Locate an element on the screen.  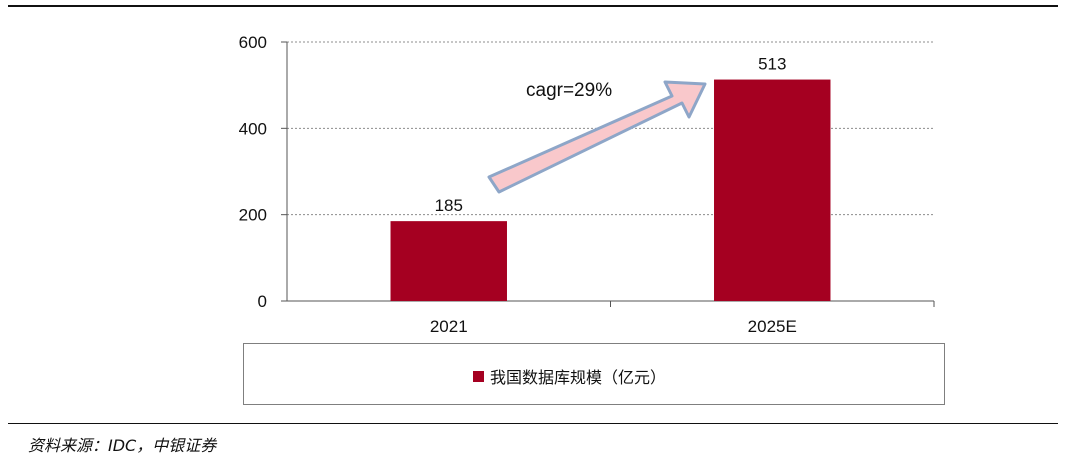
legend-label: 我国数据库规模（亿元） is located at coordinates (578, 377).